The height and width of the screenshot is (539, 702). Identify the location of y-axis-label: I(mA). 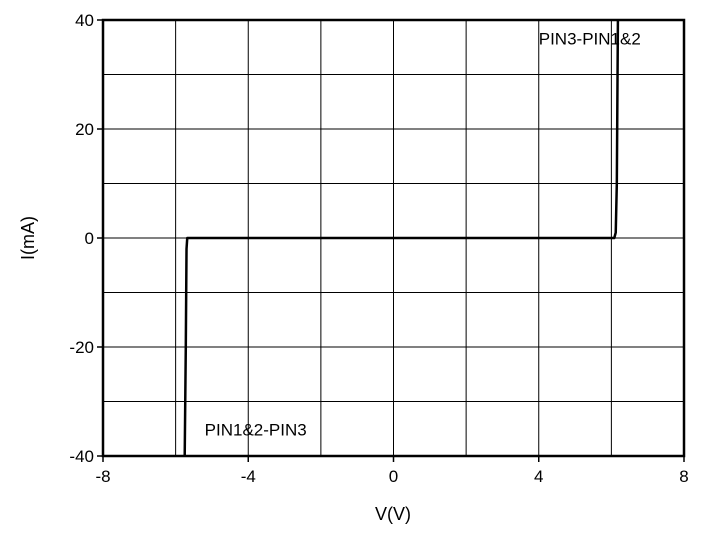
(28, 238).